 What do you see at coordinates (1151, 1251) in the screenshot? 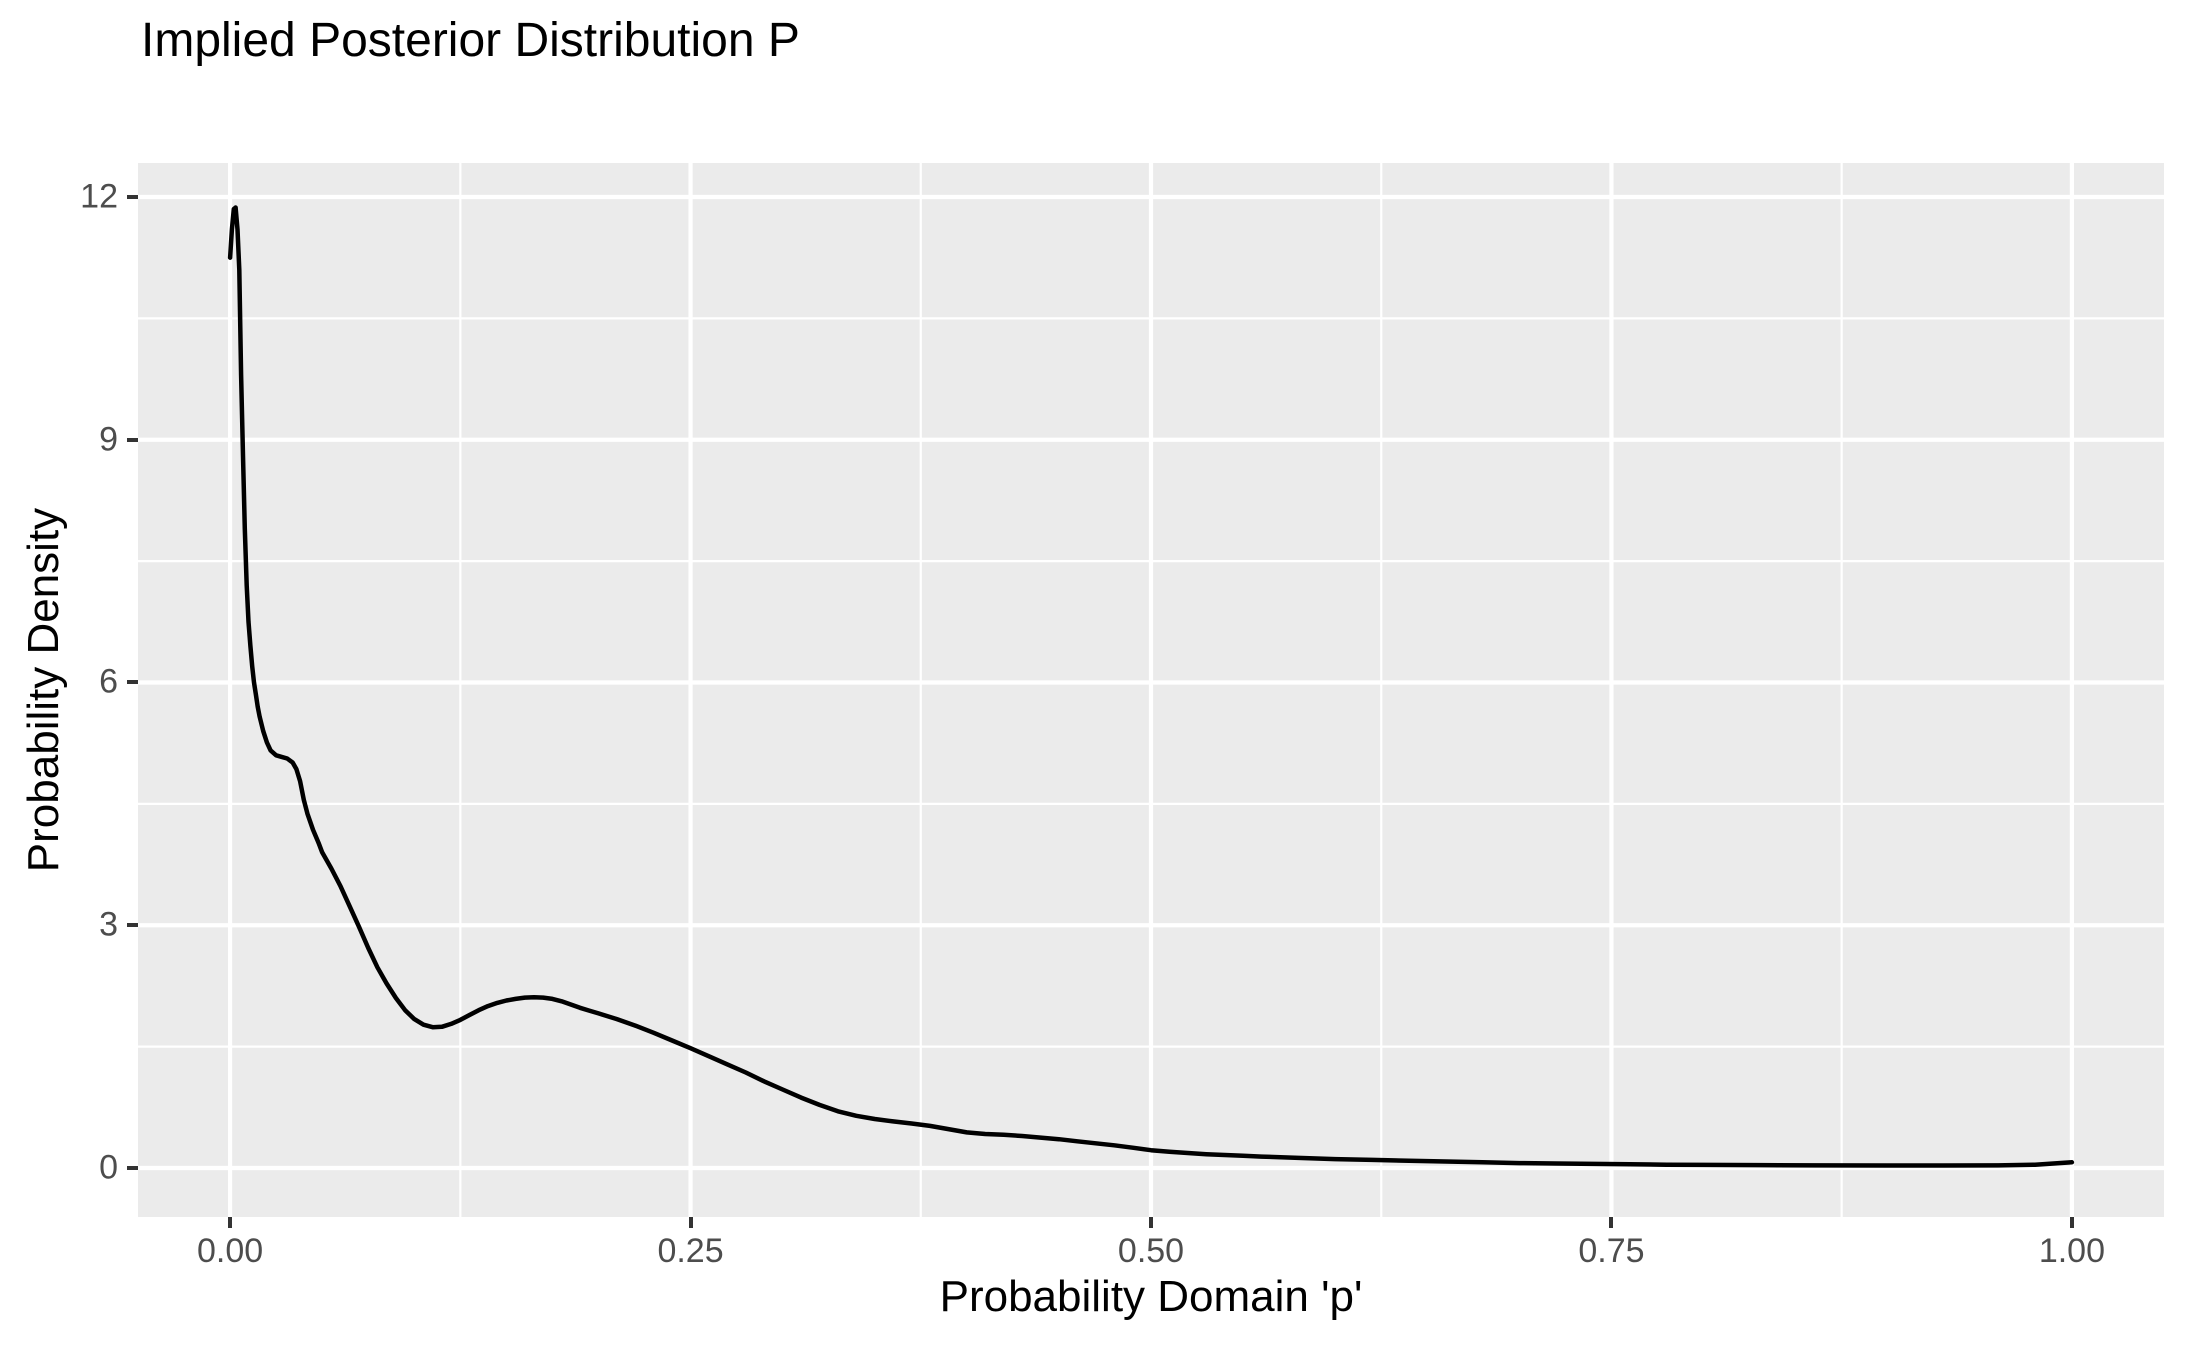
I see `x-tick-label: 0.50` at bounding box center [1151, 1251].